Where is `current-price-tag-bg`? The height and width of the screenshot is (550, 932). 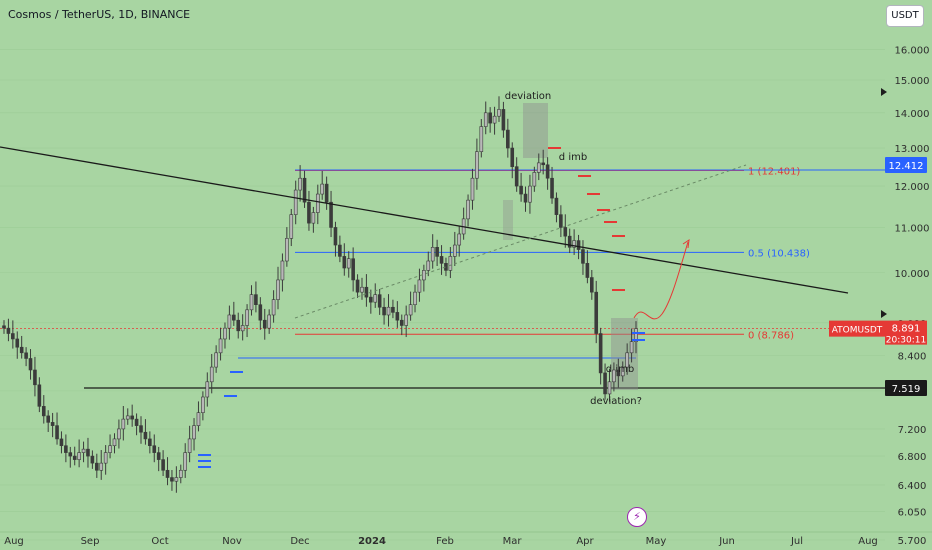
current-price-tag-bg is located at coordinates (906, 332).